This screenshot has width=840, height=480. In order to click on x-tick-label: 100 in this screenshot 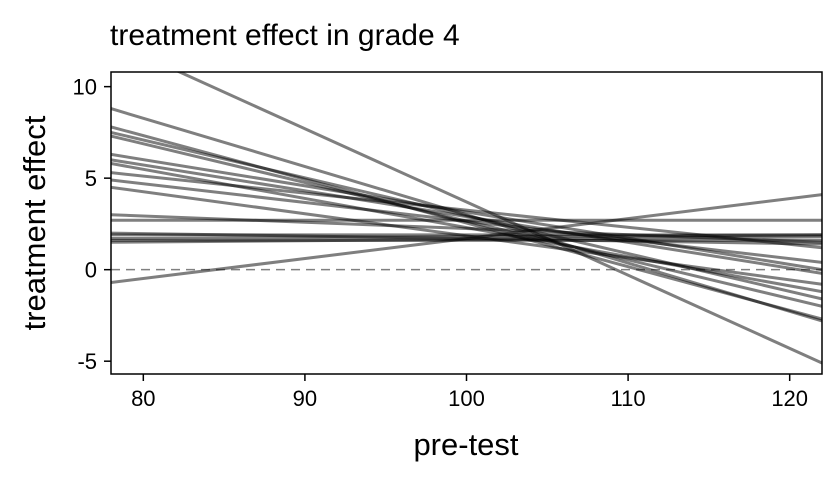, I will do `click(466, 398)`.